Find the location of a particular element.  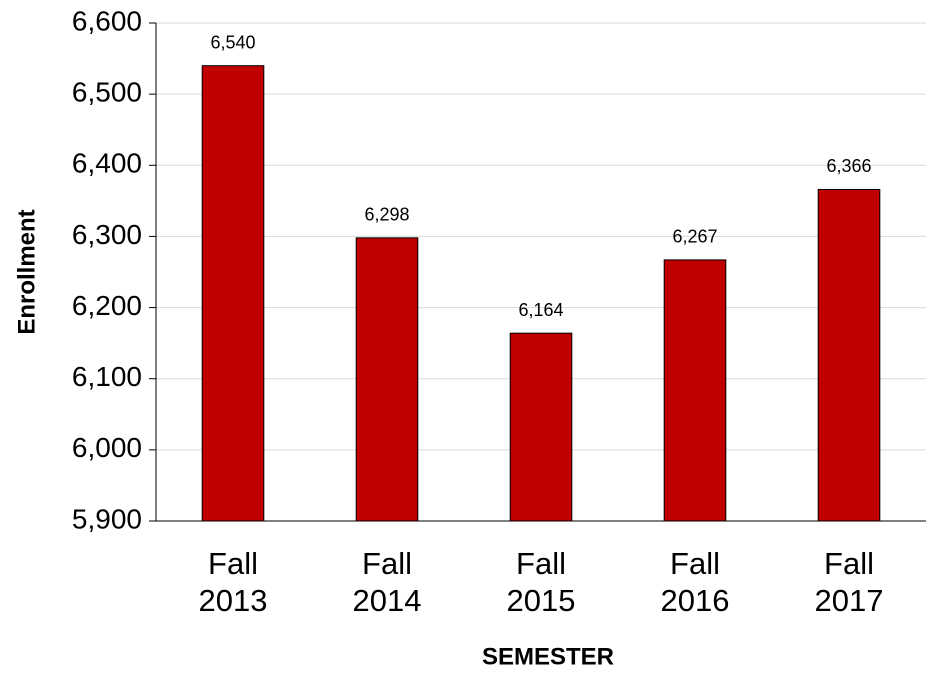

x-tick-label: Fall 2015 is located at coordinates (541, 582).